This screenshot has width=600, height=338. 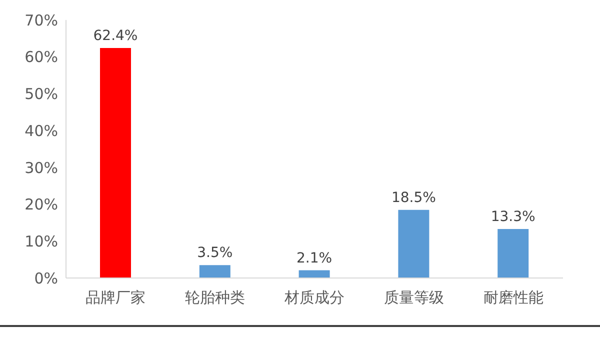 I want to click on data-label: 18.5%, so click(x=413, y=198).